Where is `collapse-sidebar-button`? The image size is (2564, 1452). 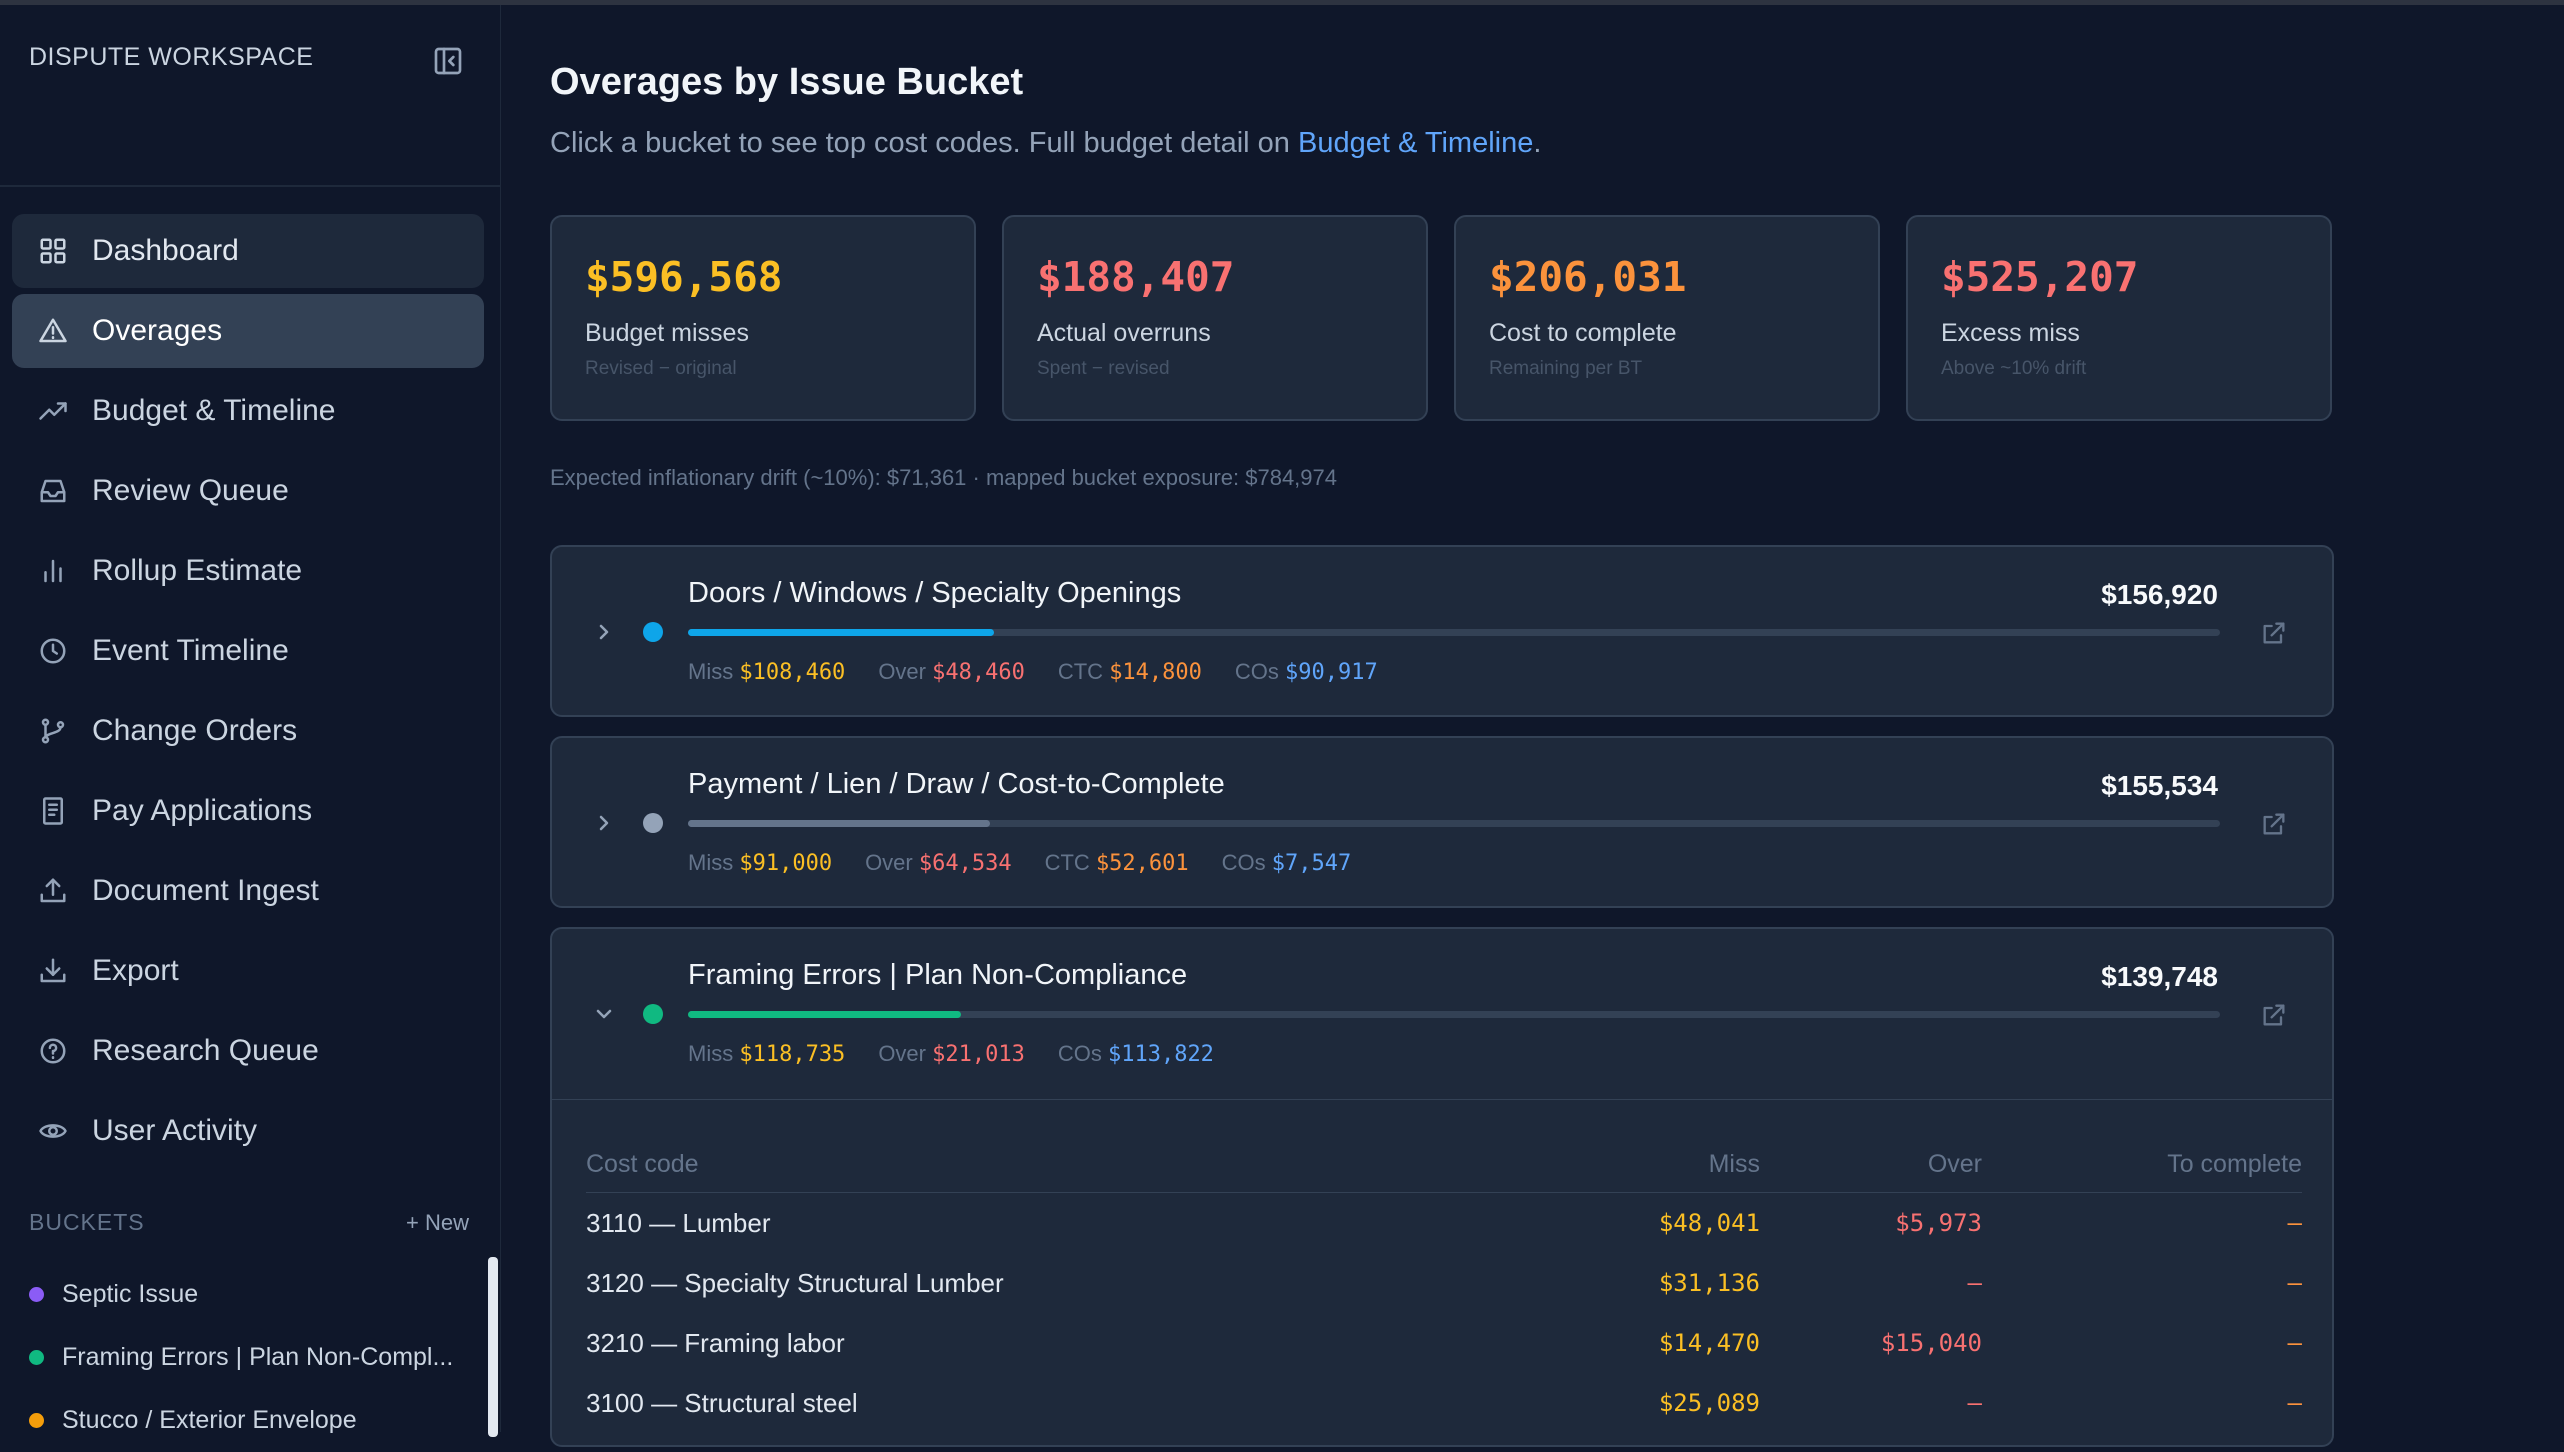
collapse-sidebar-button is located at coordinates (448, 61).